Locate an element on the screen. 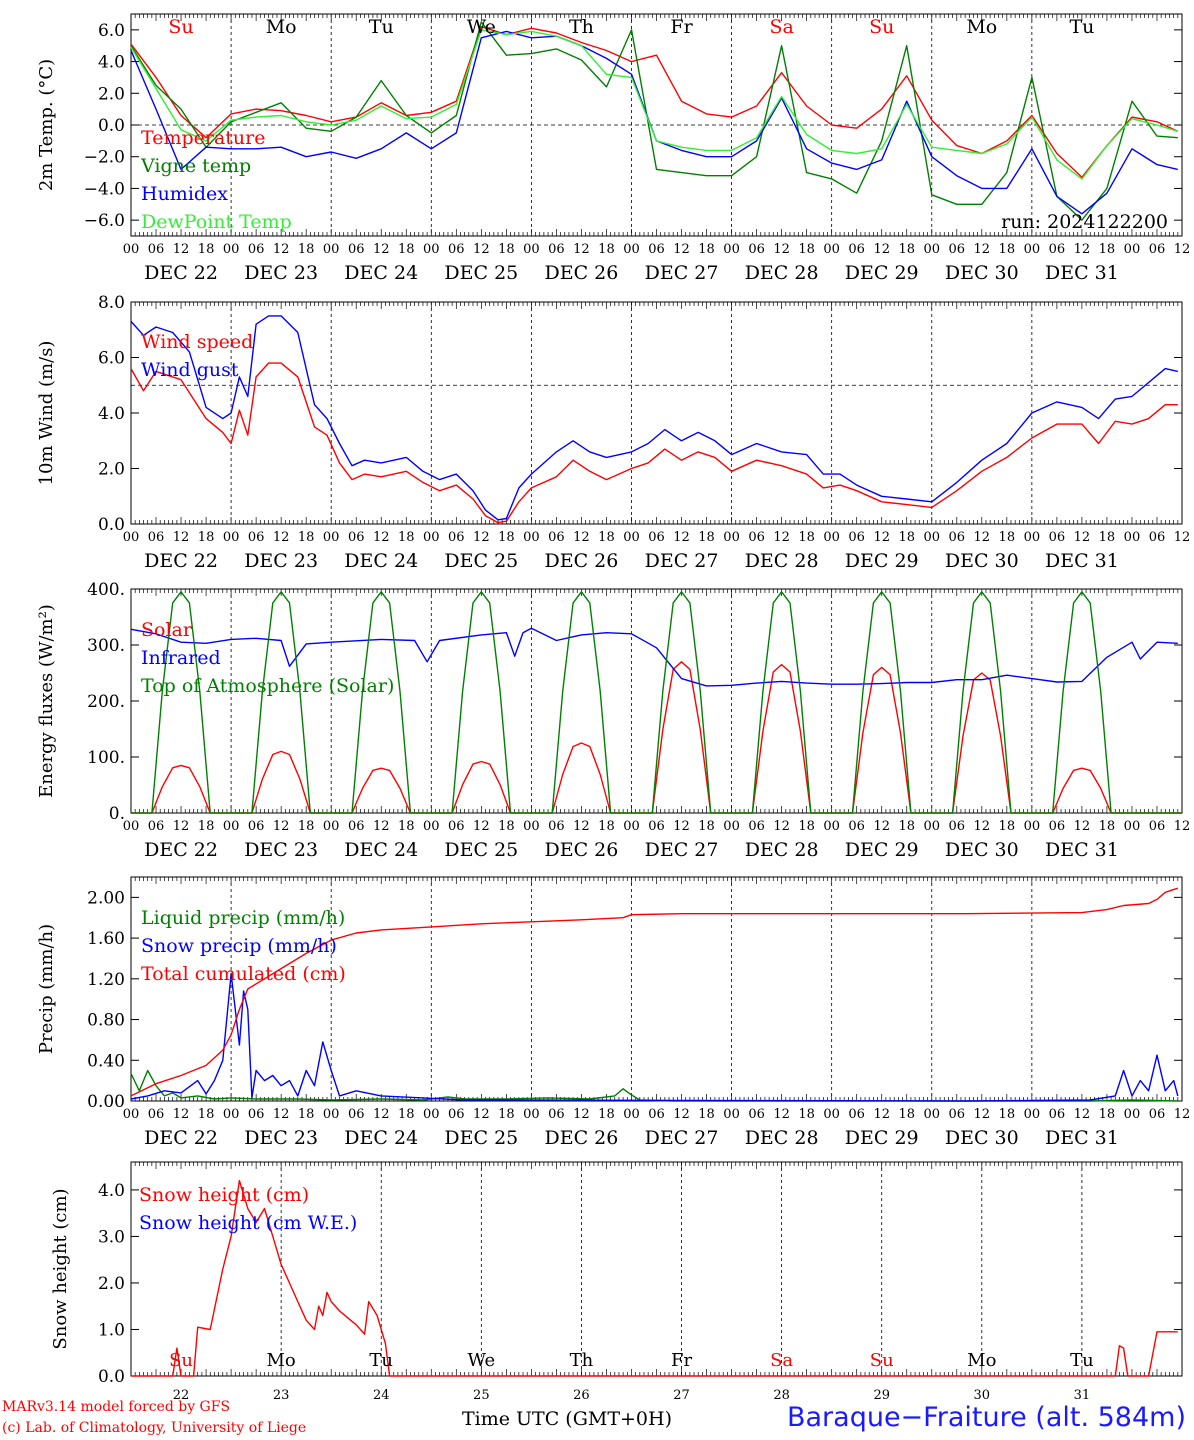  weekday-label: Mo is located at coordinates (281, 1360).